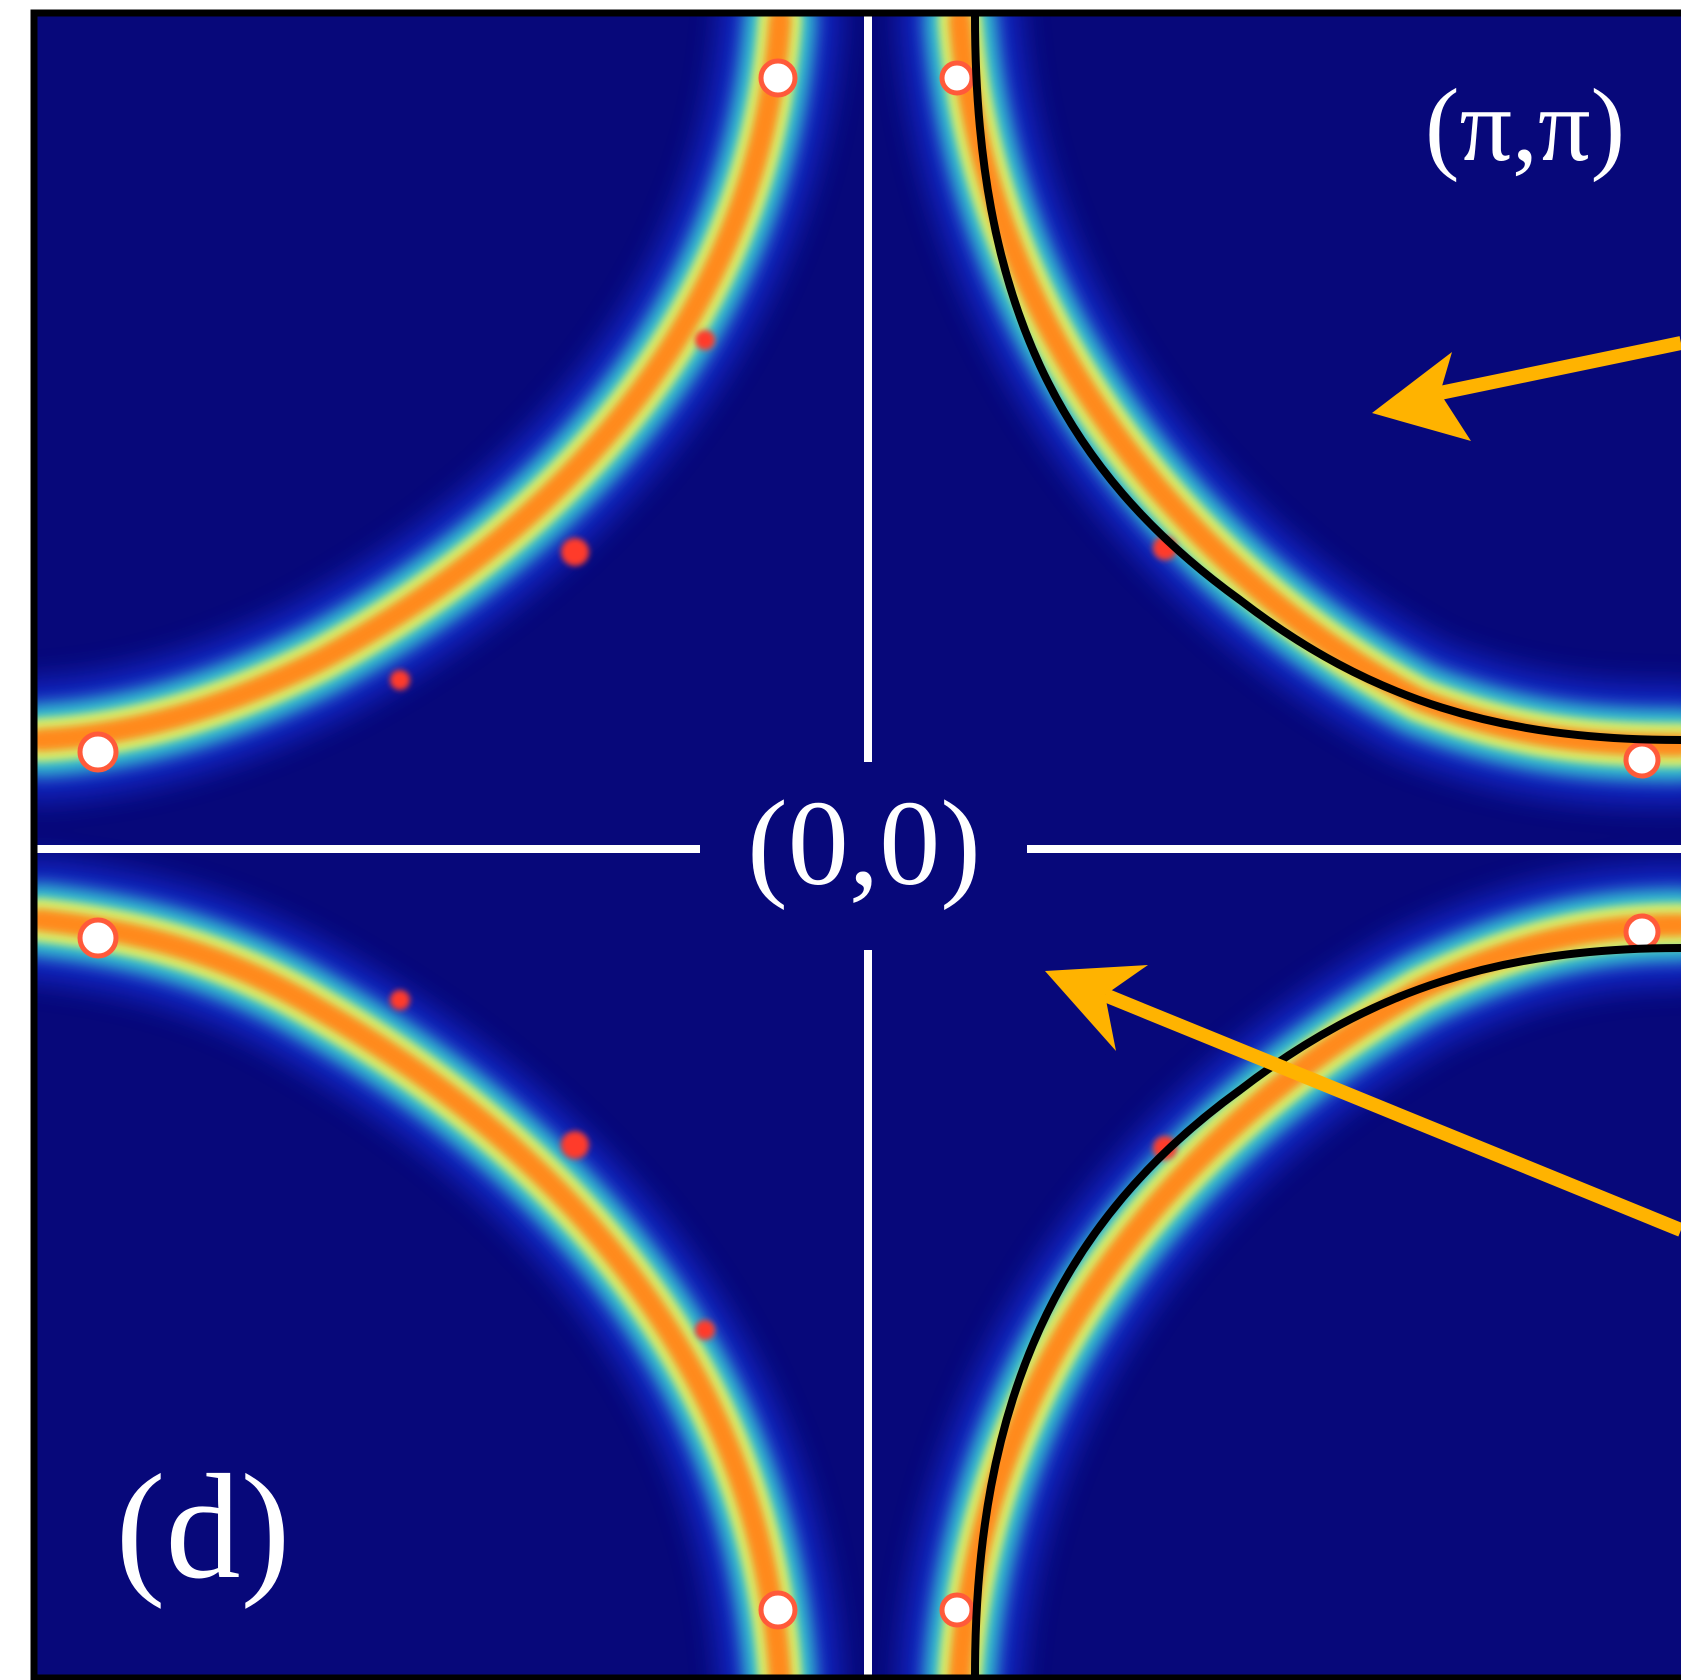 This screenshot has height=1680, width=1681. Describe the element at coordinates (203, 1527) in the screenshot. I see `panel-label: (d)` at that location.